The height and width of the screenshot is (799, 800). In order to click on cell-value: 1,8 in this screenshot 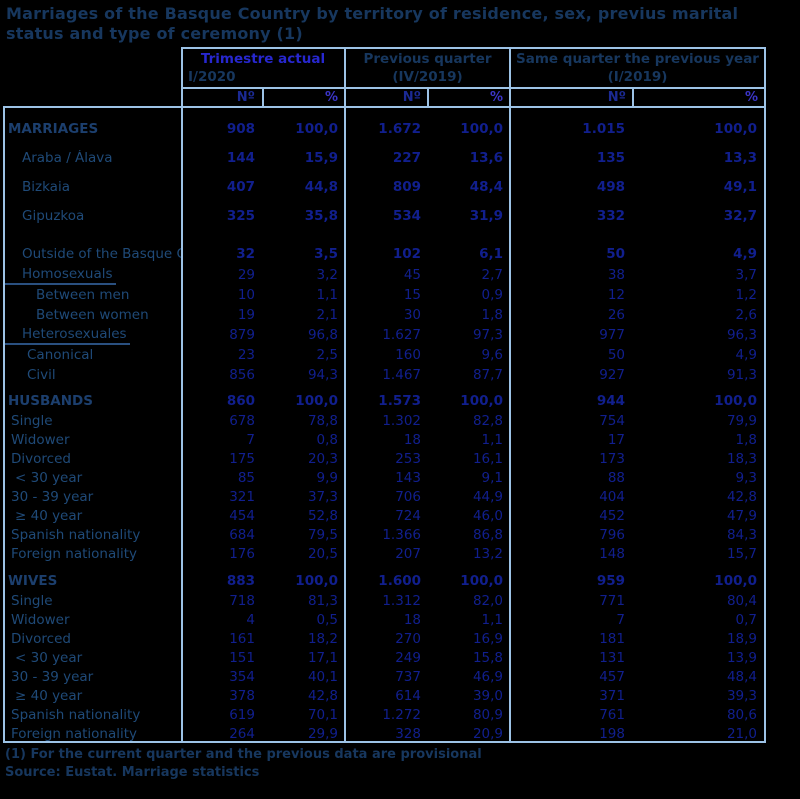, I will do `click(492, 315)`.